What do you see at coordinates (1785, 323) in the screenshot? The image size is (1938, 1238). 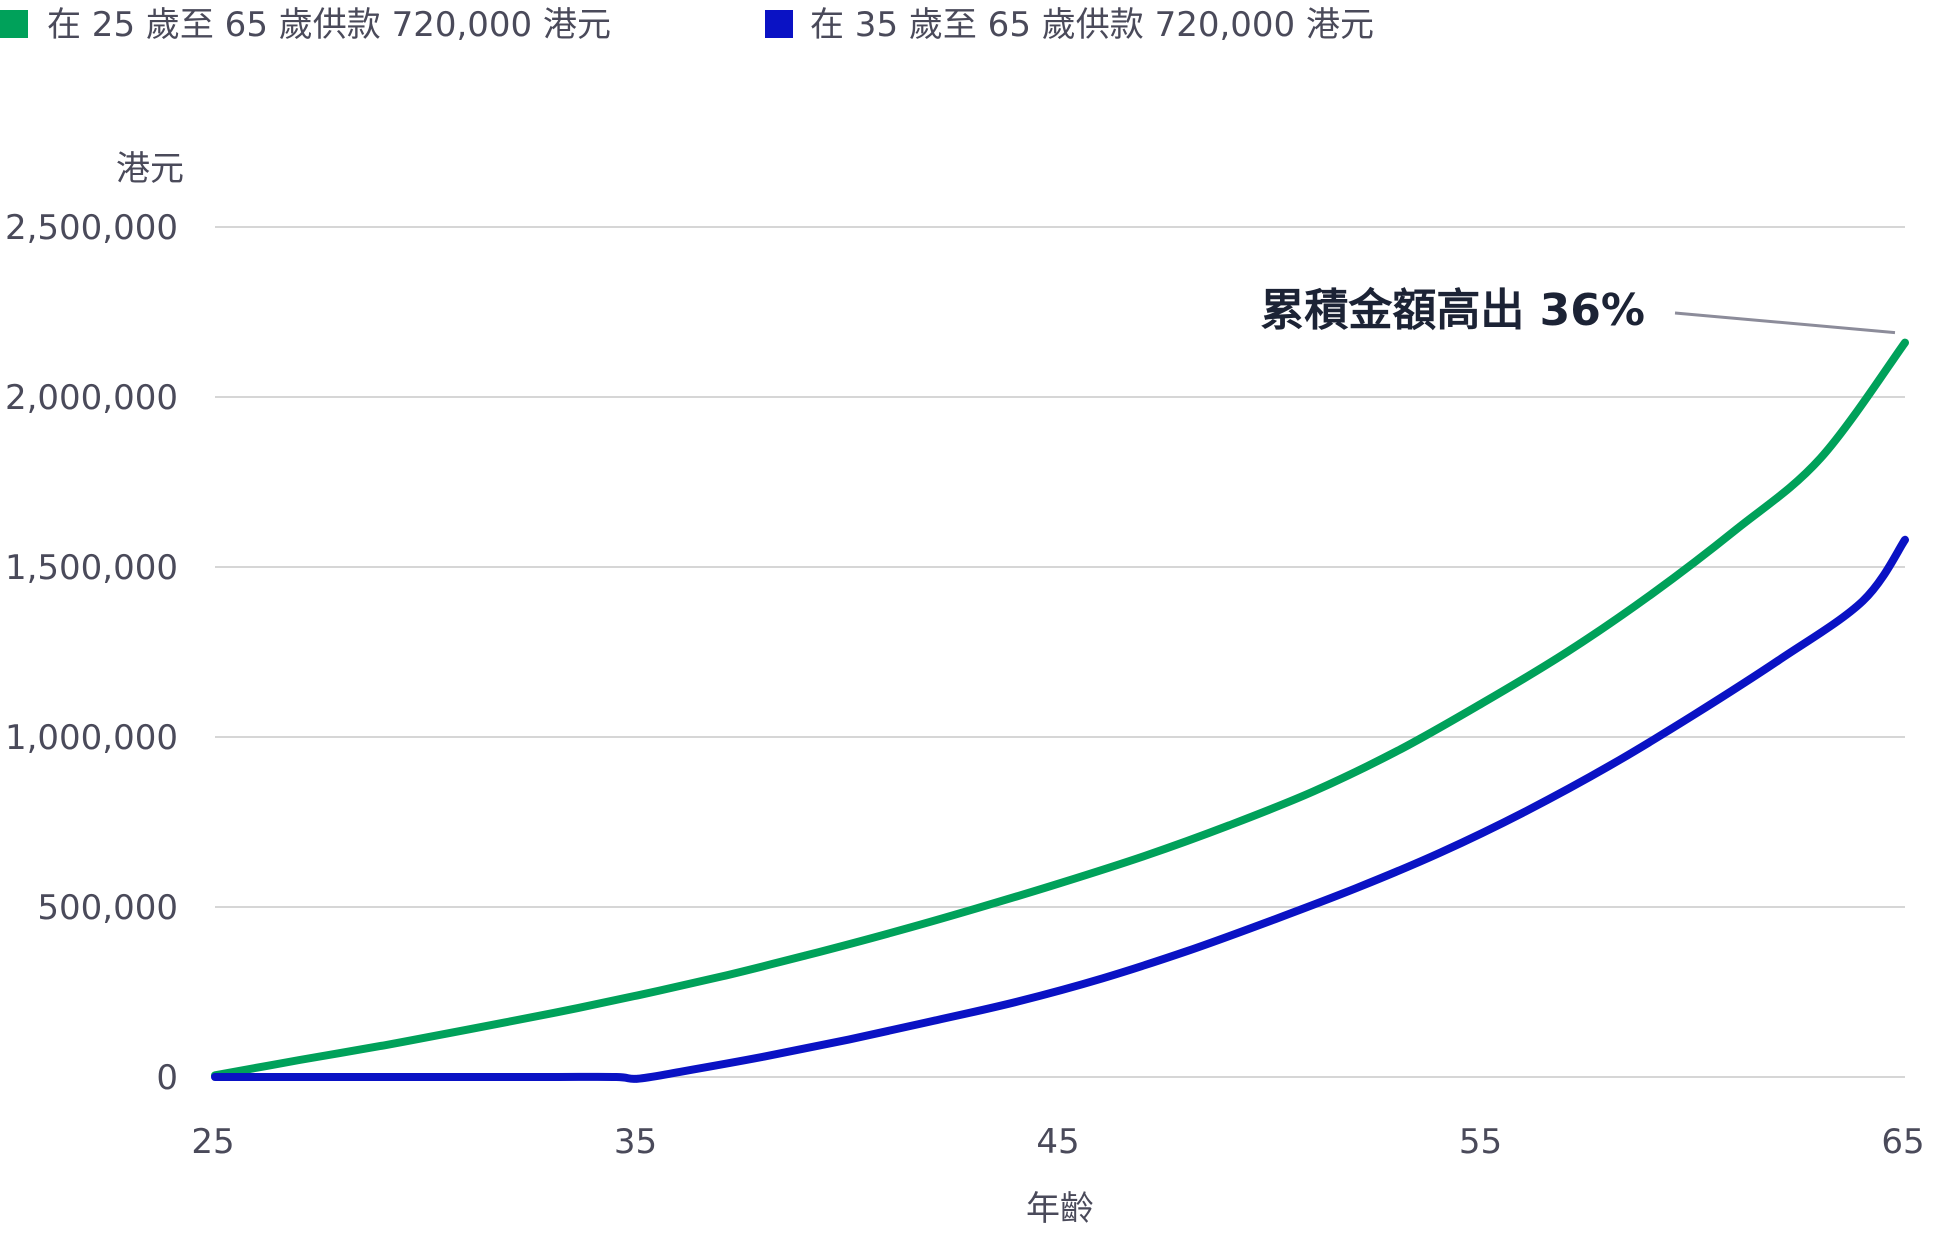 I see `annotation-leader-line` at bounding box center [1785, 323].